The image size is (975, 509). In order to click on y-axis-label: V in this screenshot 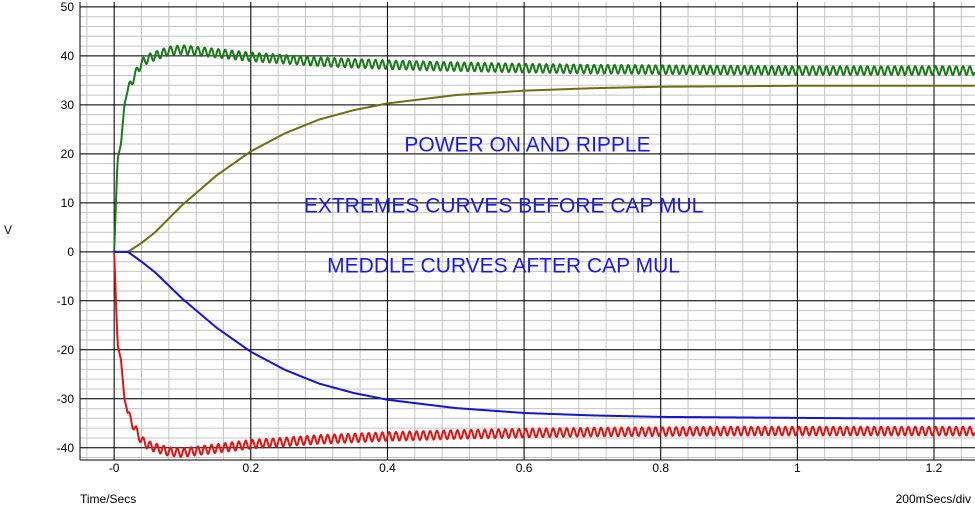, I will do `click(8, 230)`.